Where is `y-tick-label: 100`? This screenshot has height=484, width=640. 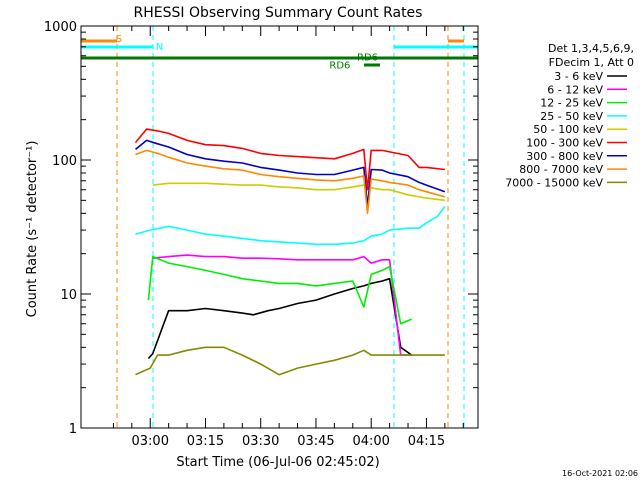 y-tick-label: 100 is located at coordinates (64, 161).